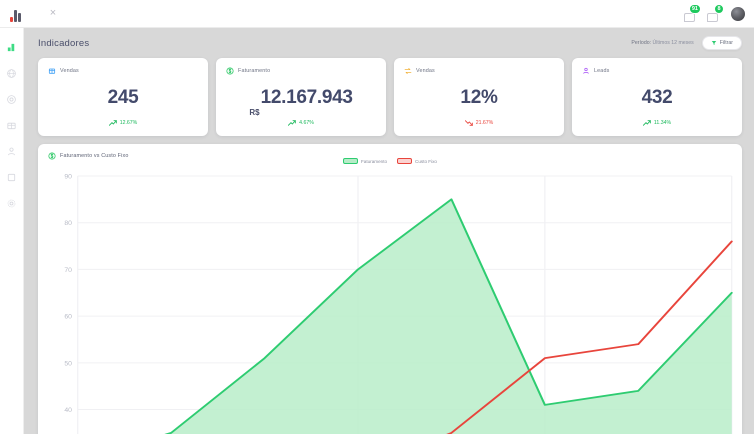  I want to click on page-title: Indicadores, so click(64, 43).